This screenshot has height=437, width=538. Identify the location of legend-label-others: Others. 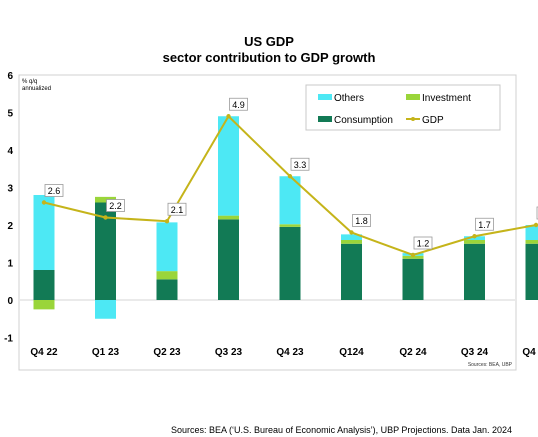
(349, 98).